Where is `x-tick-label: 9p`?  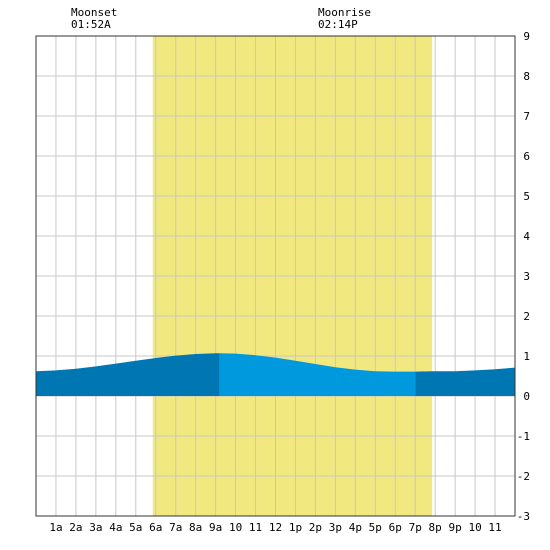 x-tick-label: 9p is located at coordinates (455, 527).